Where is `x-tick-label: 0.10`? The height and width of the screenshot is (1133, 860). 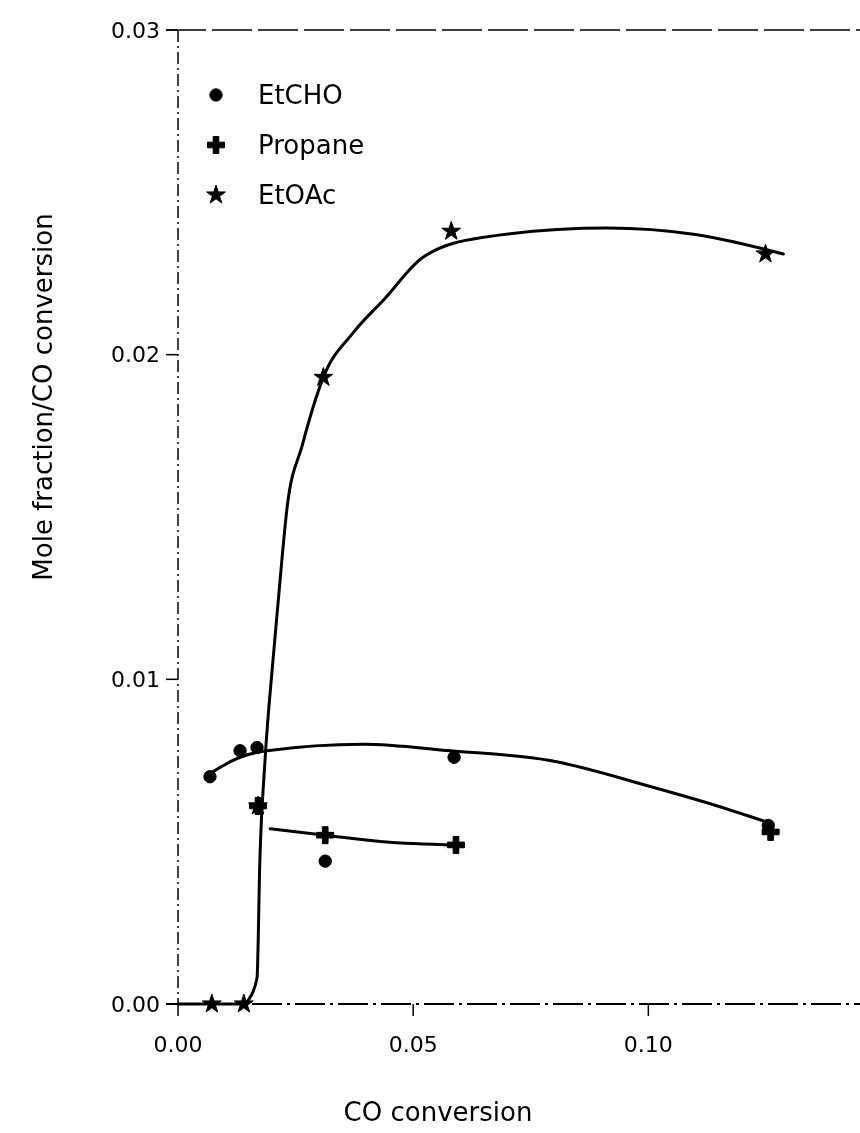
x-tick-label: 0.10 is located at coordinates (648, 1044).